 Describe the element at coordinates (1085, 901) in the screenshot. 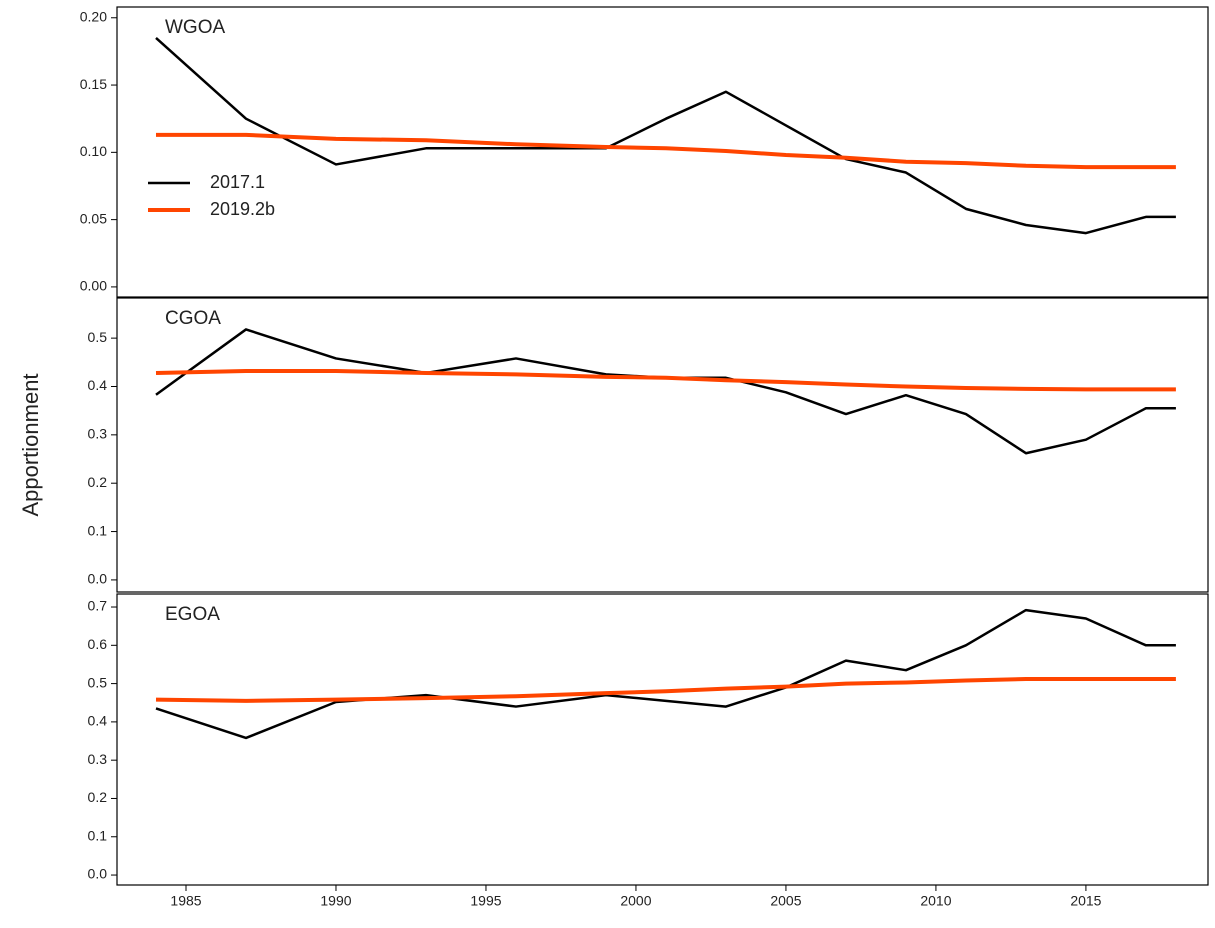

I see `x-tick-label: 2015` at that location.